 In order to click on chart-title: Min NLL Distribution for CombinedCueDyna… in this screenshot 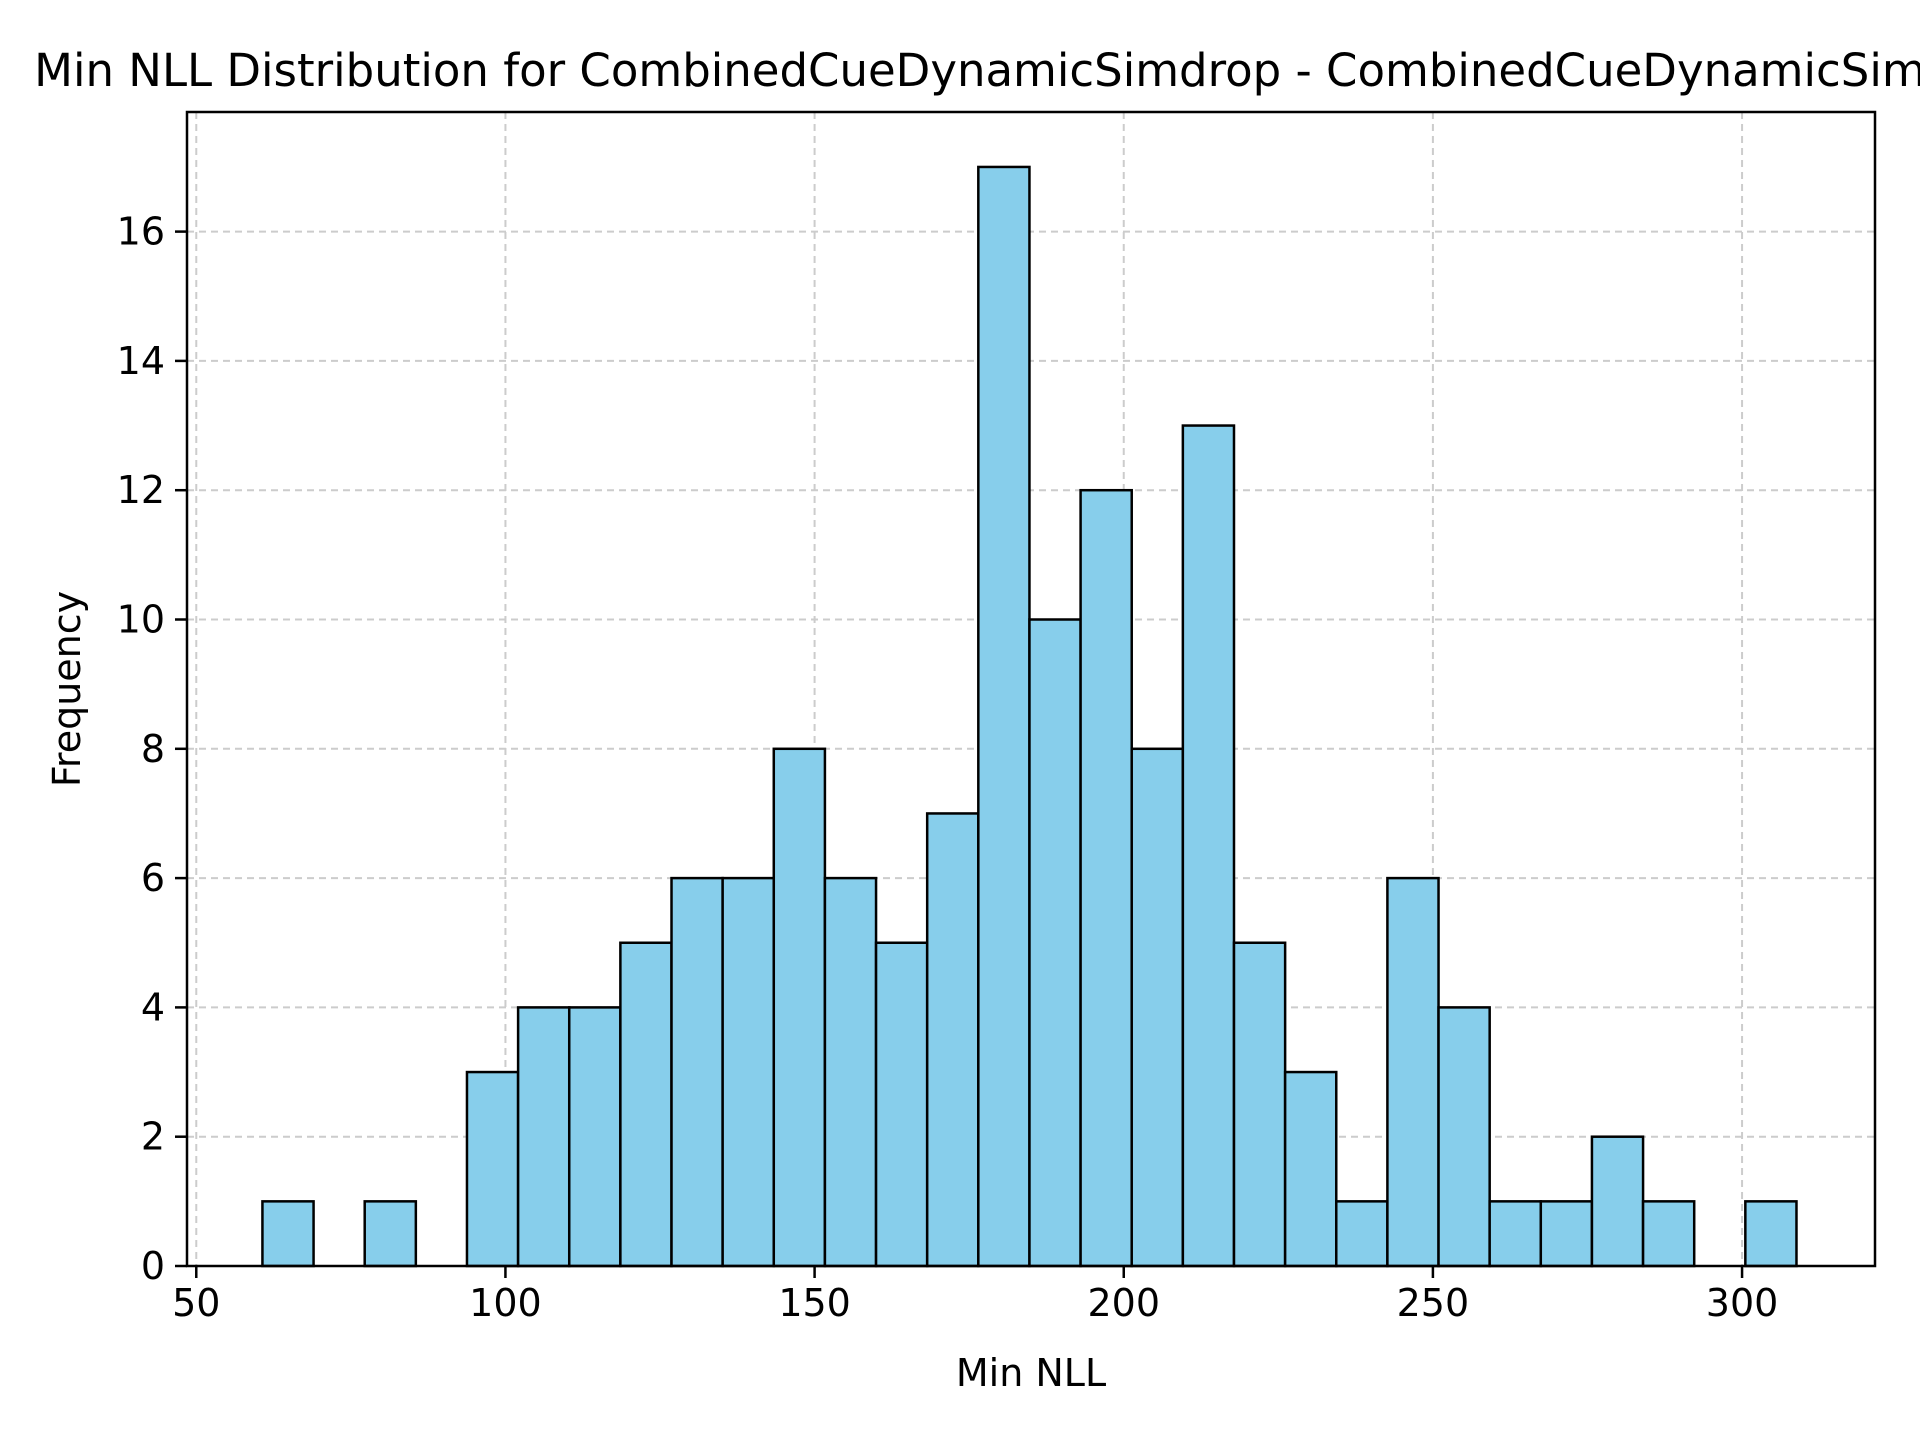, I will do `click(977, 70)`.